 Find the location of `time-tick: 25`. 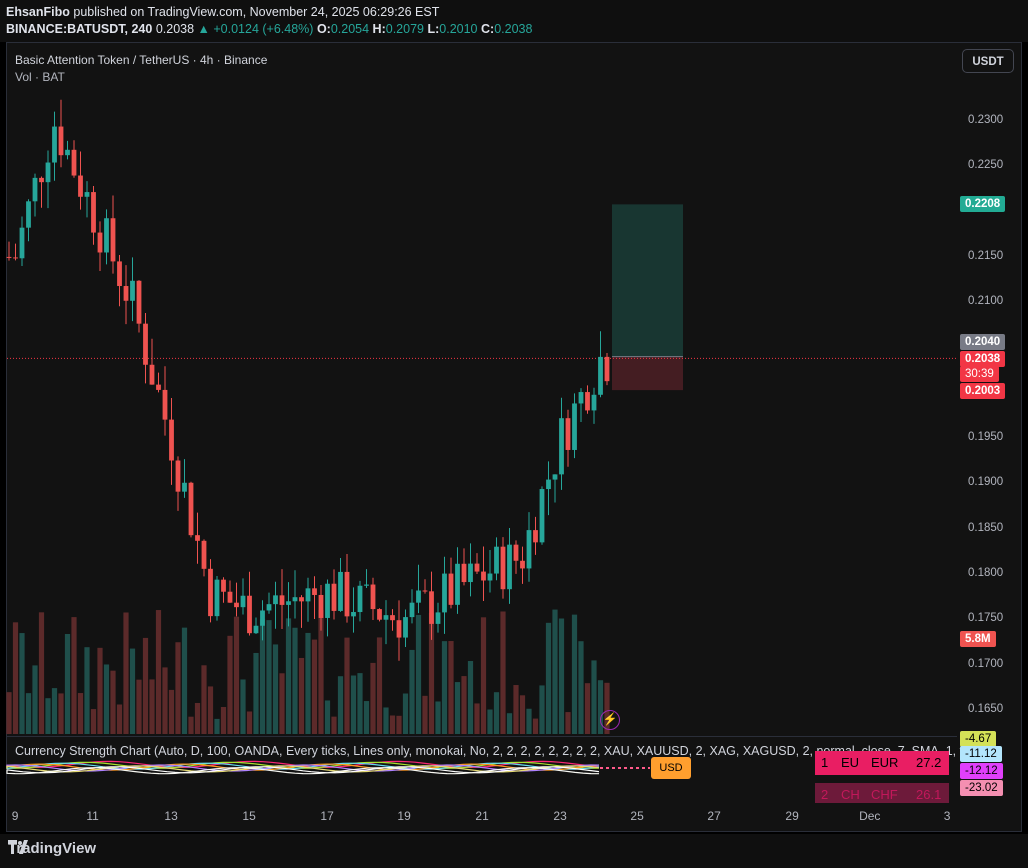

time-tick: 25 is located at coordinates (637, 816).